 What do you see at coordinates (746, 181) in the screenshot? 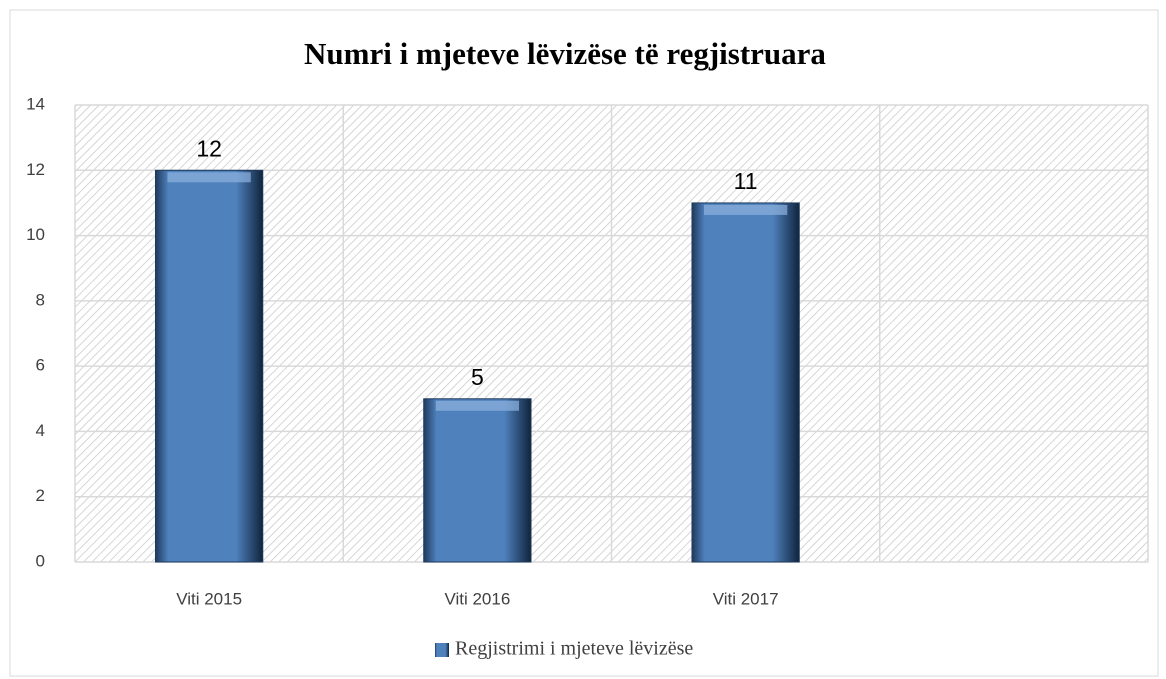
I see `data-label: 11` at bounding box center [746, 181].